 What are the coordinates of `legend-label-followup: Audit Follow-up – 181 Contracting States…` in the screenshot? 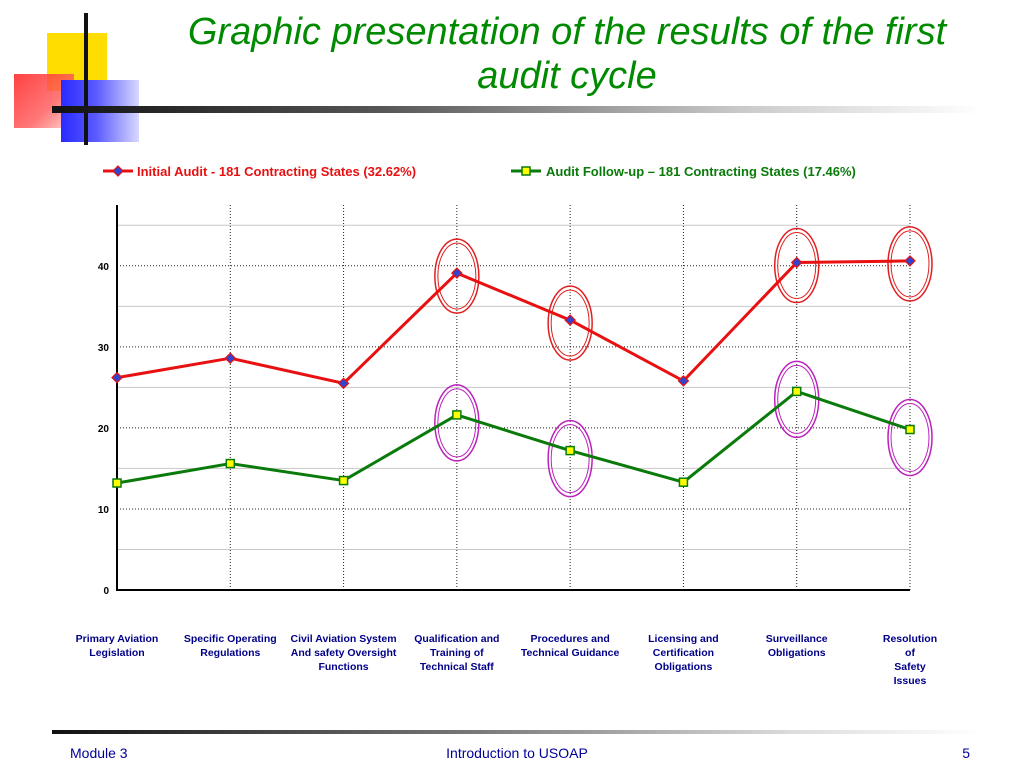 It's located at (701, 171).